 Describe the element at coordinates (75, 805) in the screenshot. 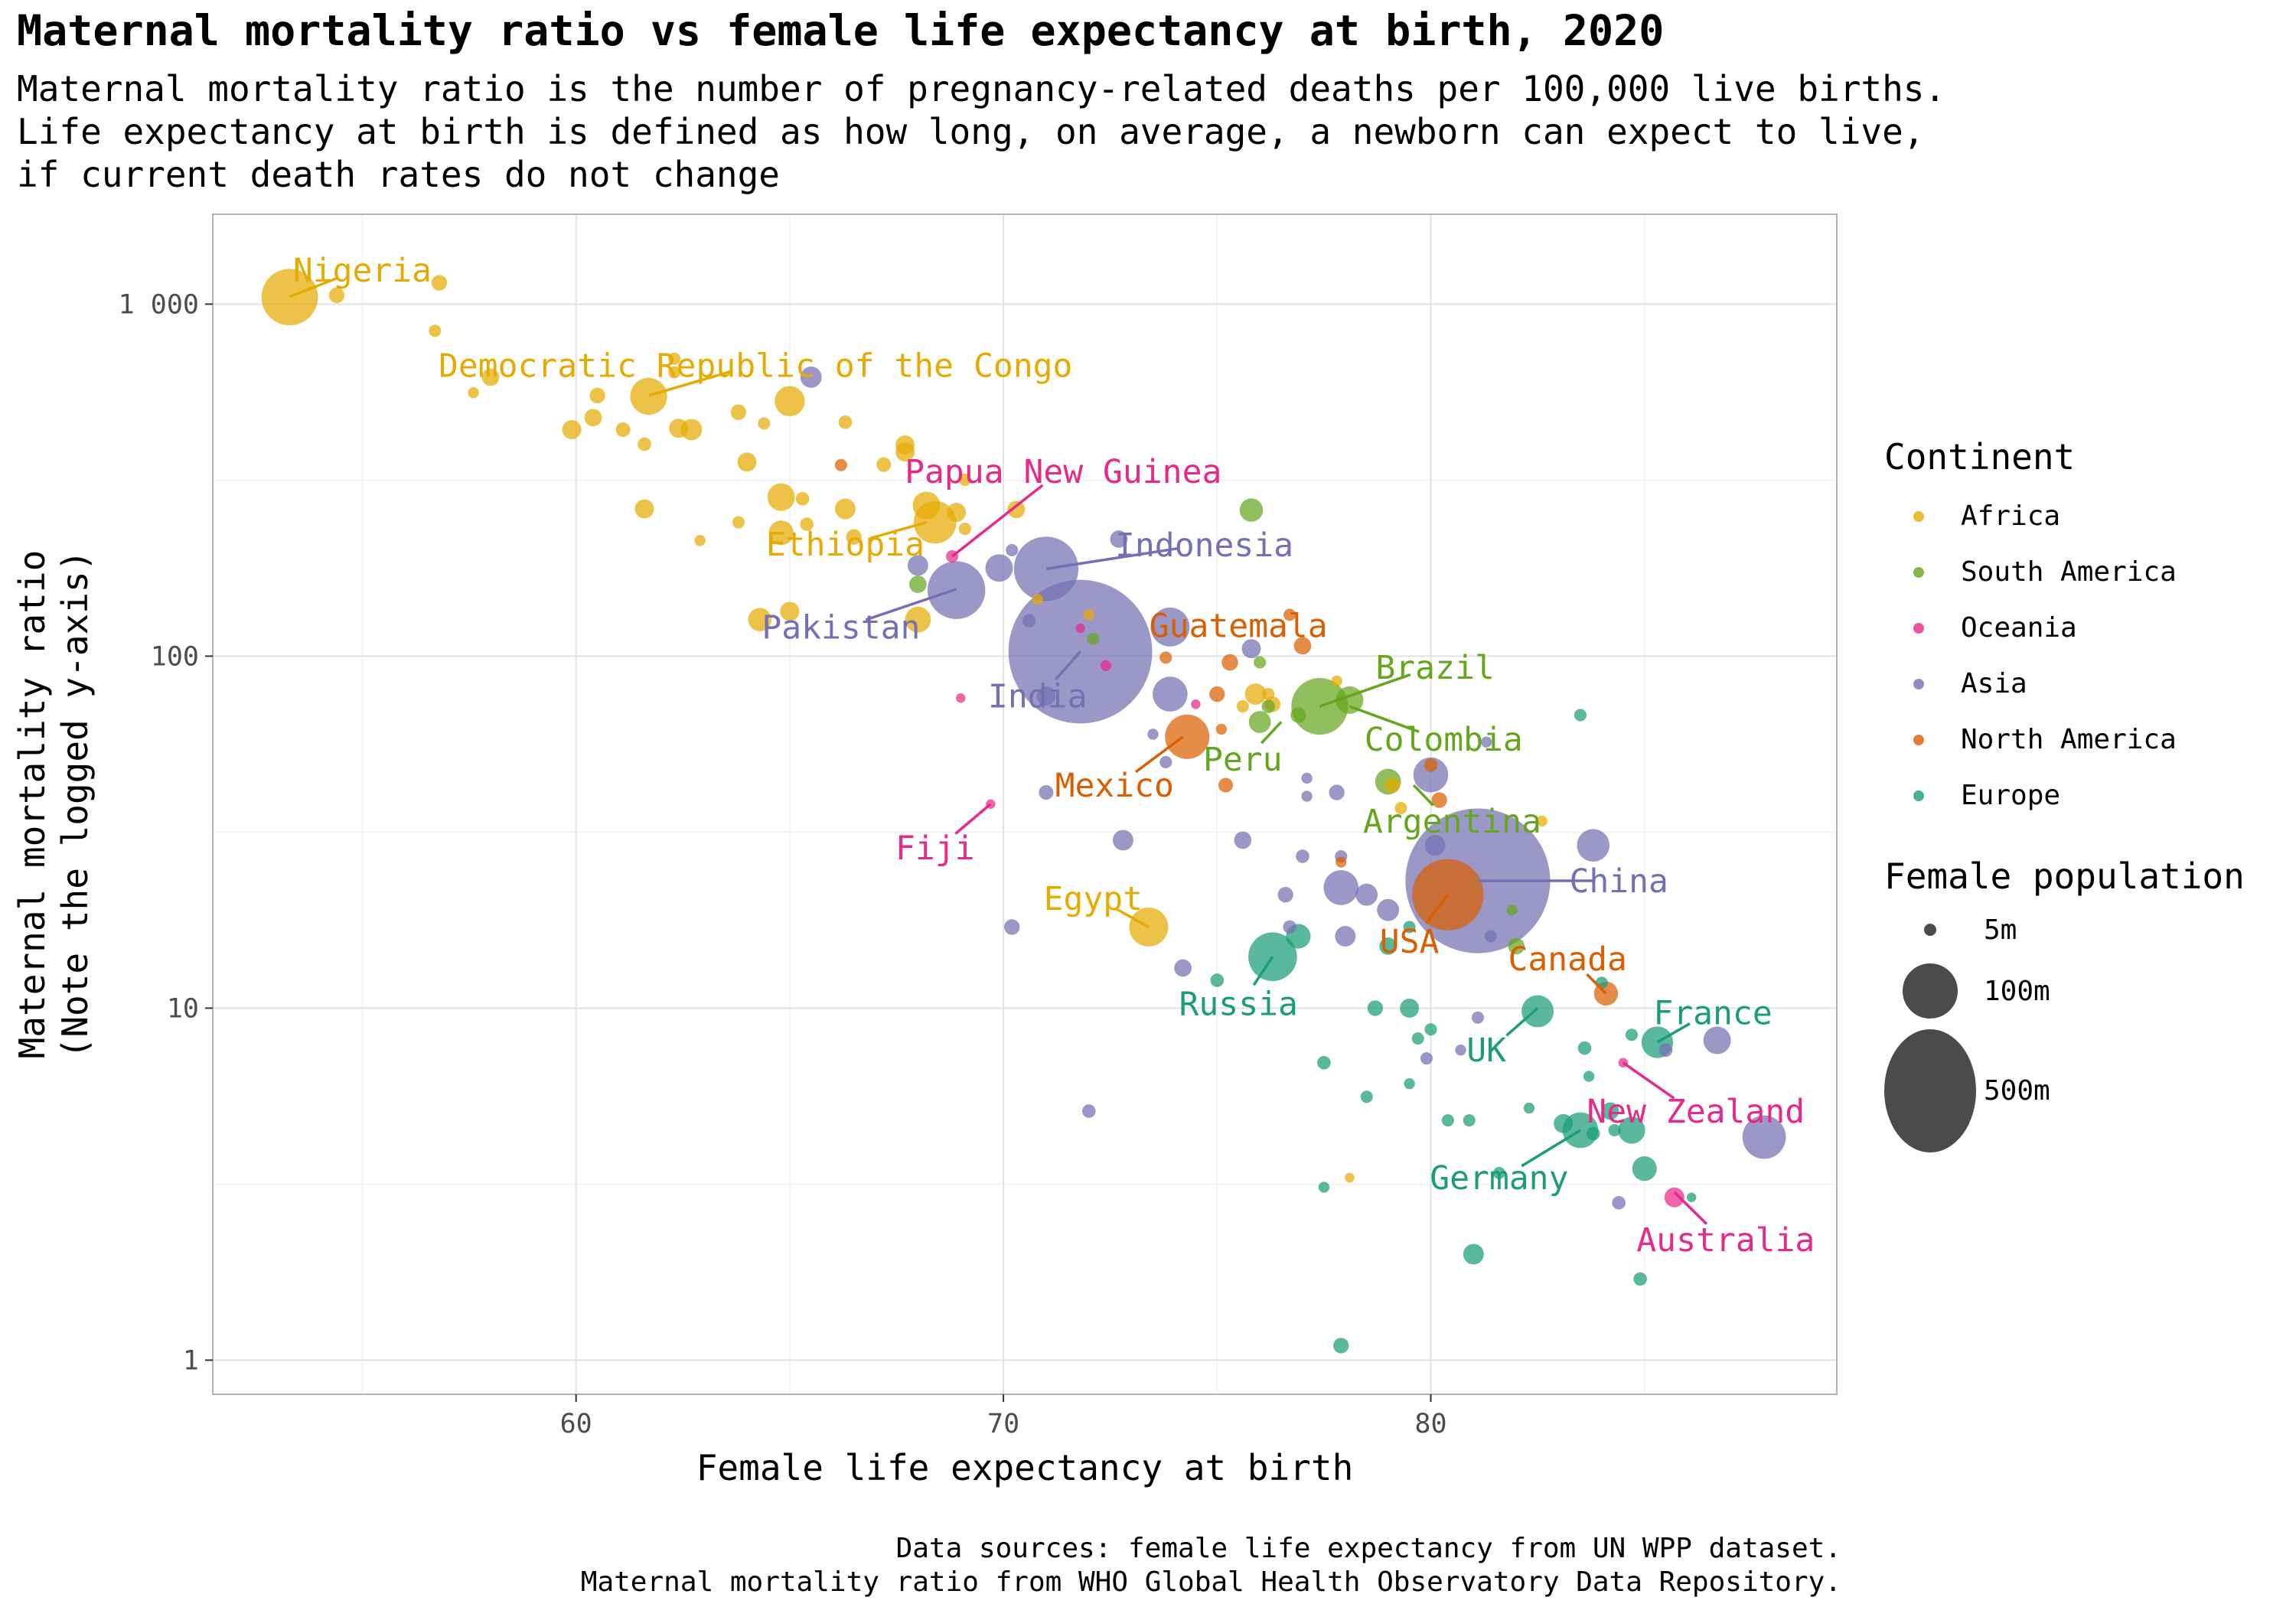

I see `y-axis-subtitle: (Note the logged y-axis)` at that location.